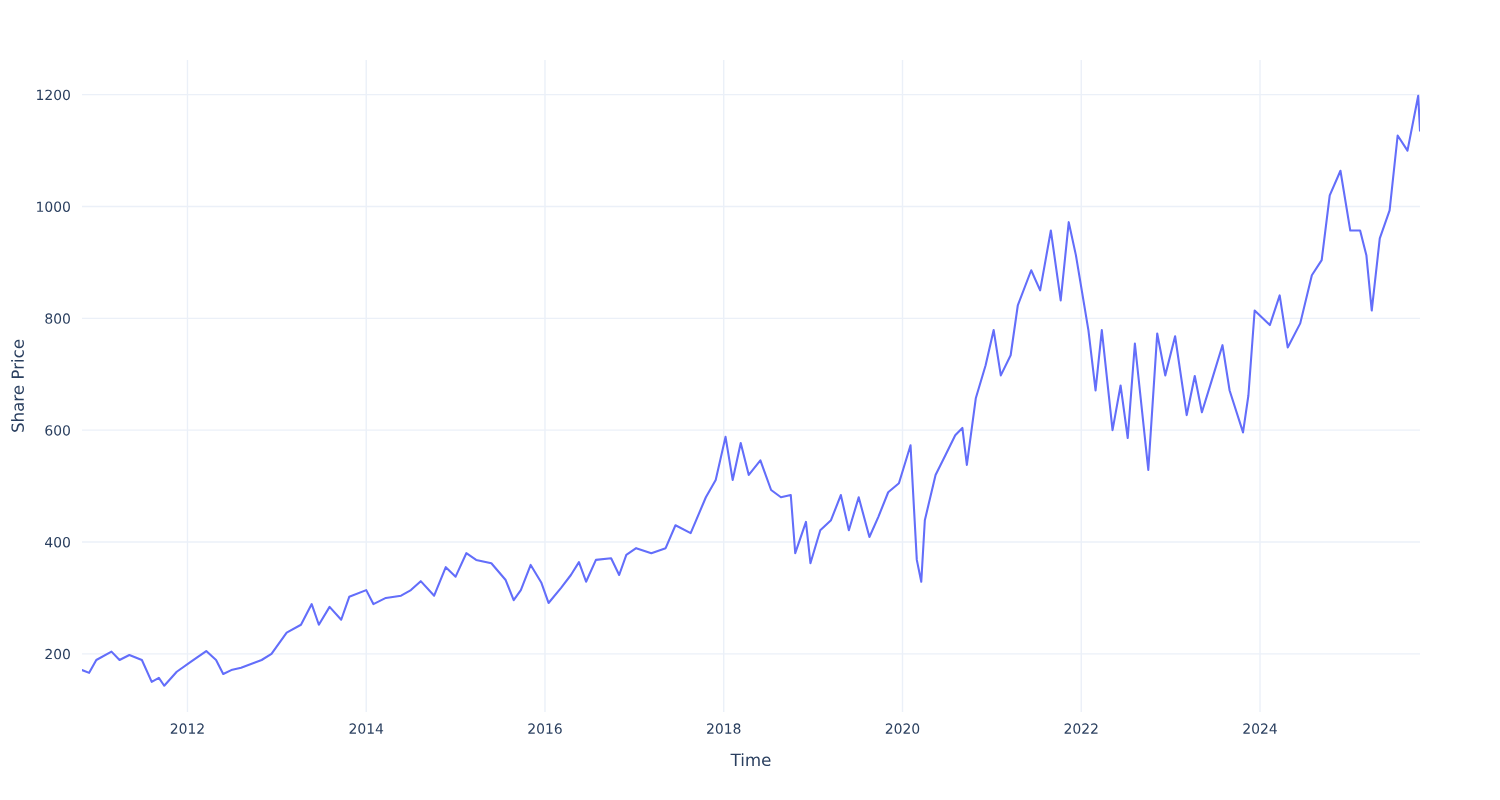 This screenshot has height=800, width=1500. What do you see at coordinates (750, 760) in the screenshot?
I see `x-axis-title: Time` at bounding box center [750, 760].